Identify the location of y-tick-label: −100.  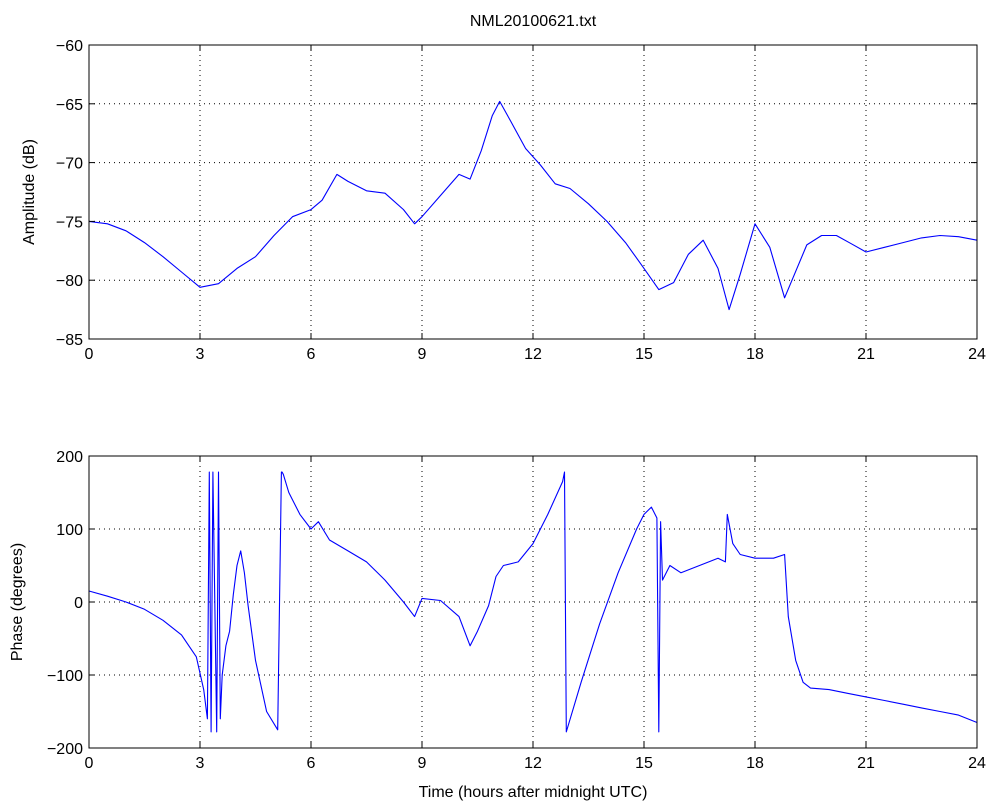
(65, 676).